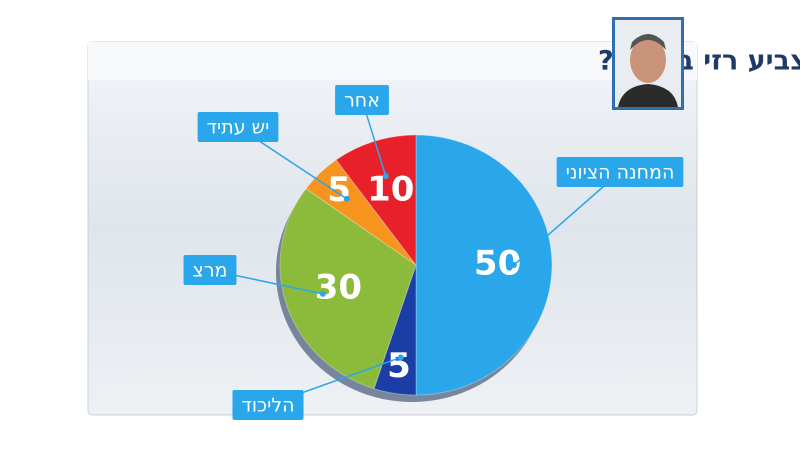 This screenshot has width=800, height=450. I want to click on title-bar, so click(392, 61).